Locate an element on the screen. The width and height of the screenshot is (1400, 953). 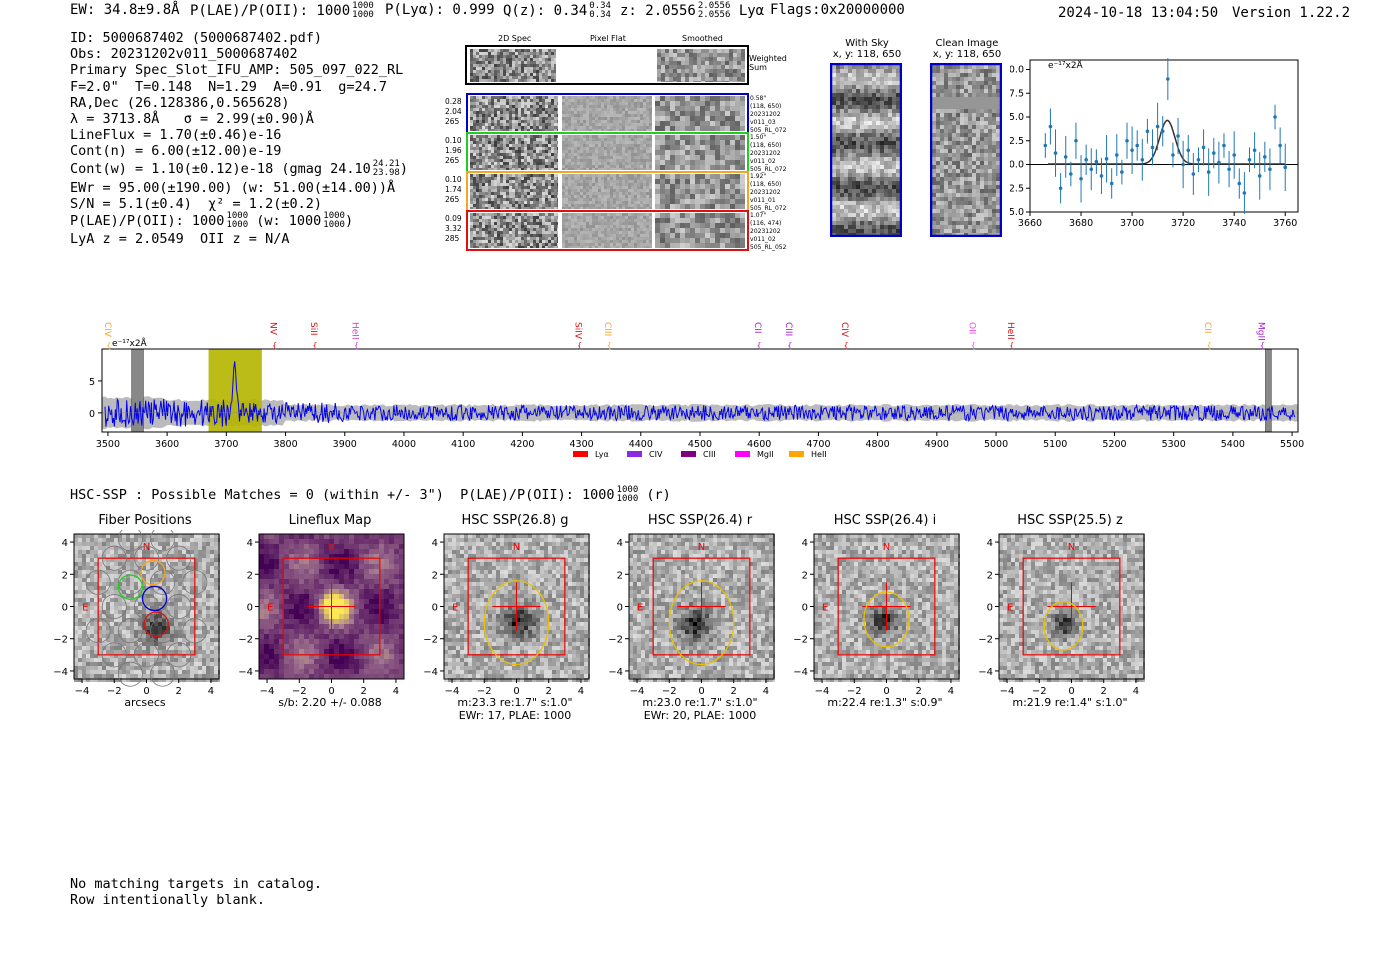
spectrum-xtick-label: 4600 is located at coordinates (759, 444).